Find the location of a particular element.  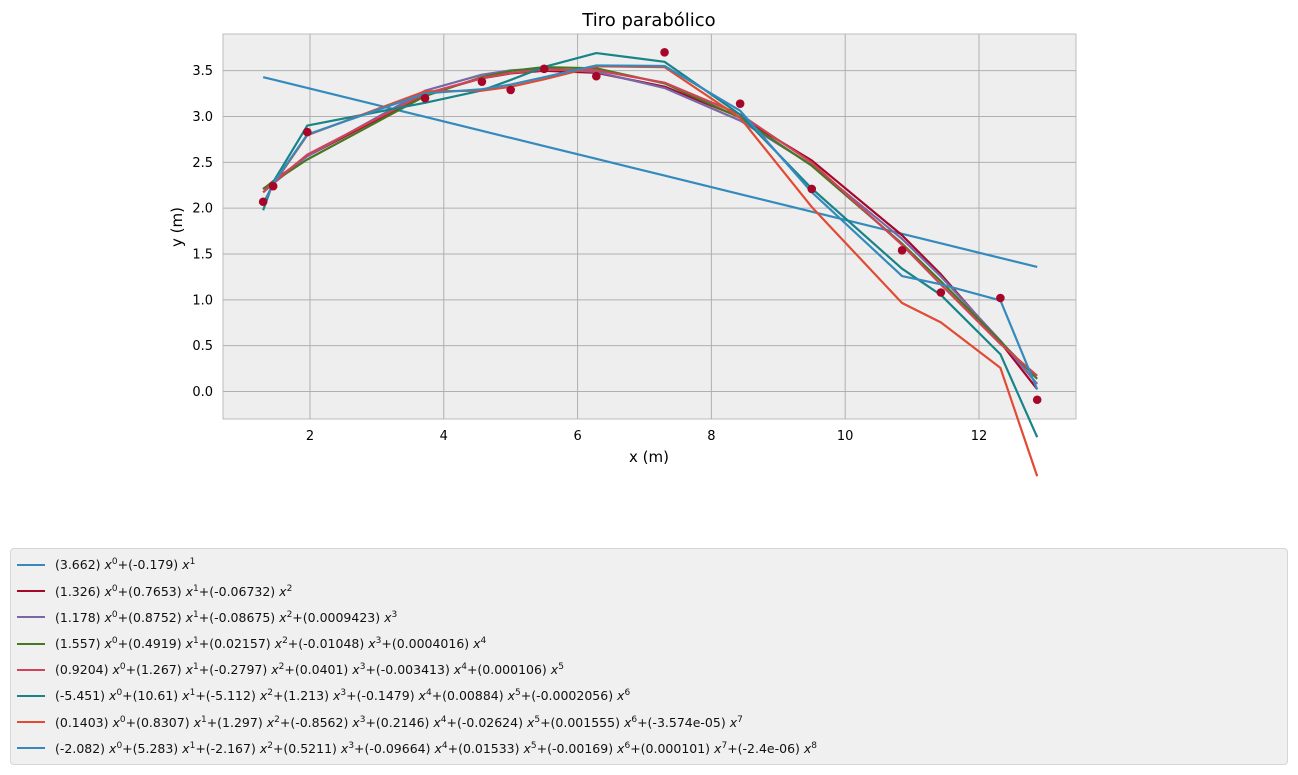

y-tick-label: 2.5 is located at coordinates (202, 163).